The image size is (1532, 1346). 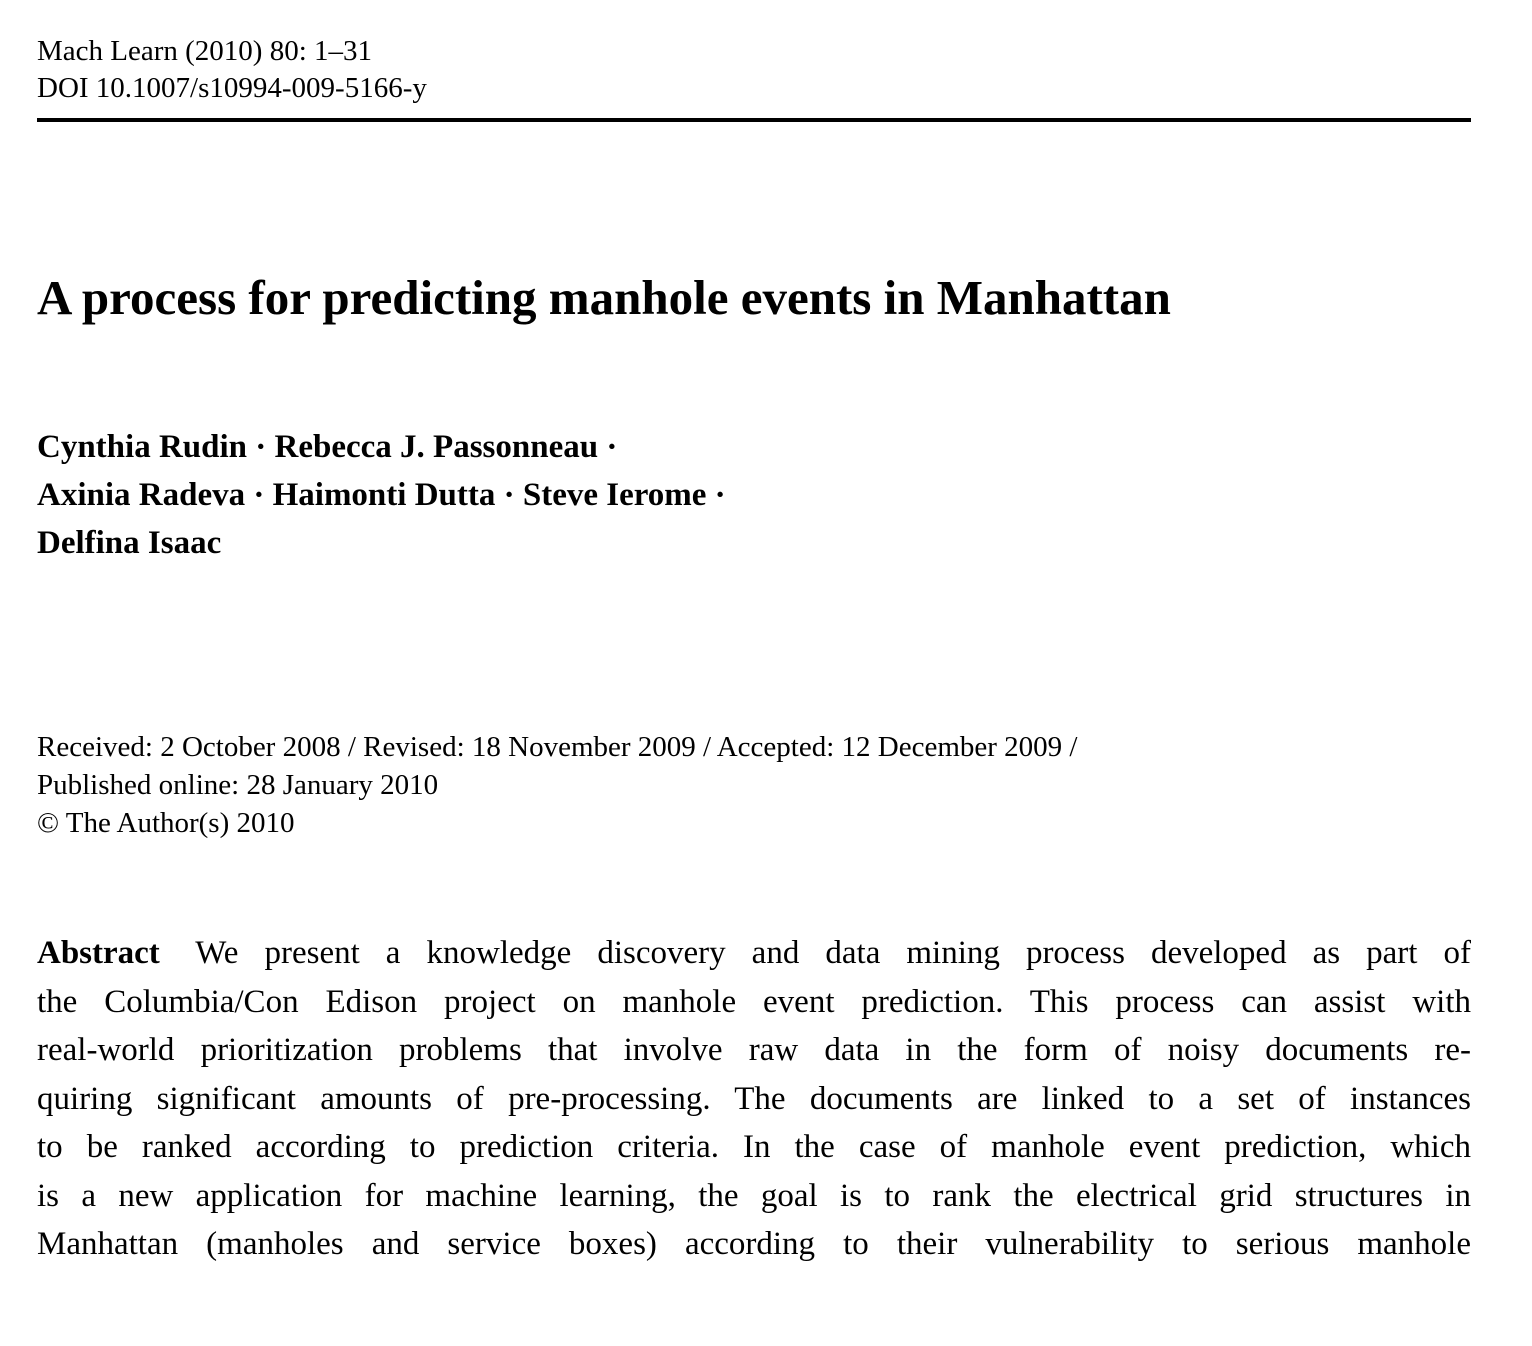 I want to click on header-rule, so click(x=754, y=120).